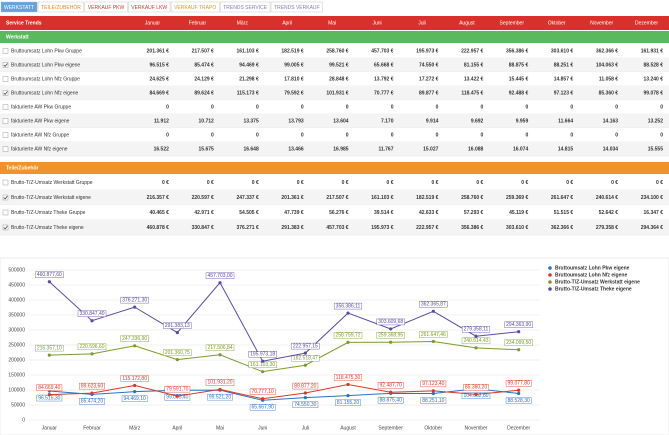 The height and width of the screenshot is (435, 669). What do you see at coordinates (248, 198) in the screenshot?
I see `cell: 247.337 €` at bounding box center [248, 198].